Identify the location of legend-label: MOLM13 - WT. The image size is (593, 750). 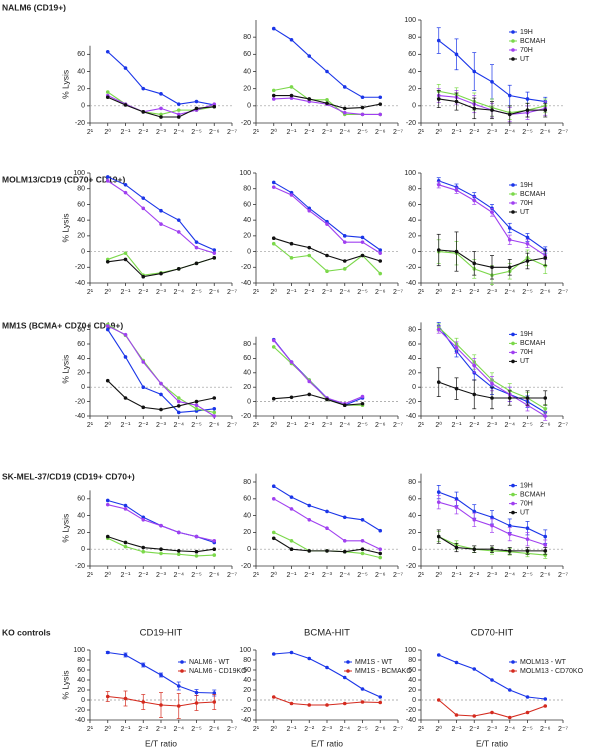
(543, 662).